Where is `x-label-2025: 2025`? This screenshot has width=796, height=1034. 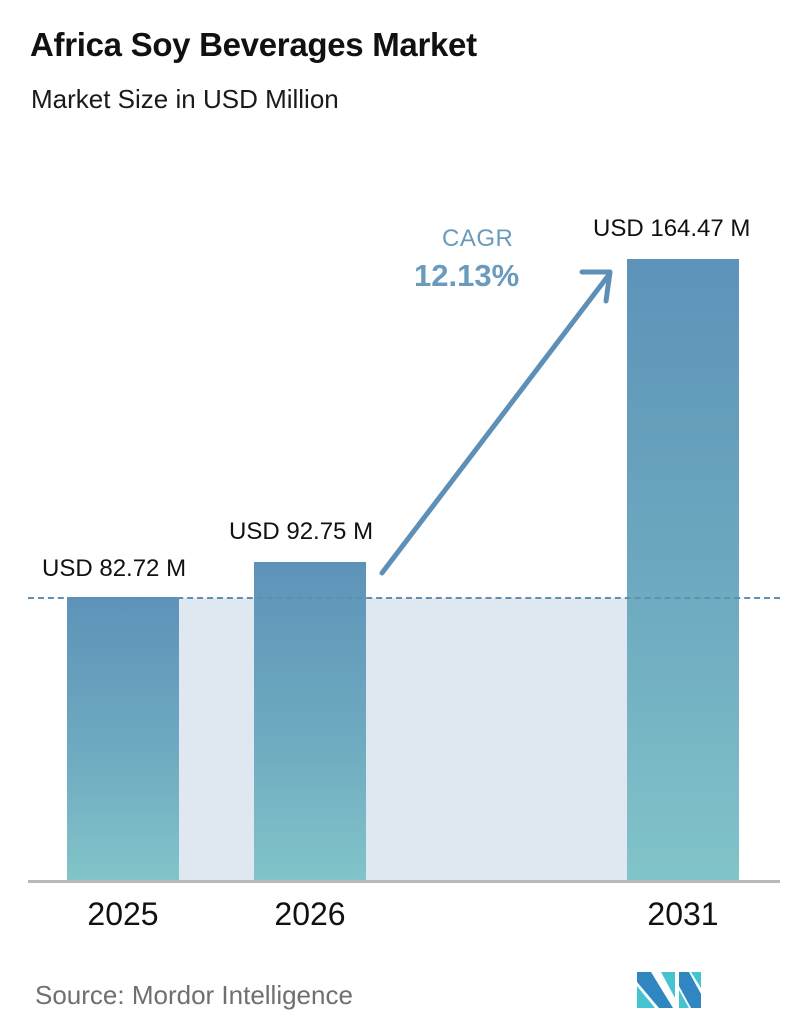 x-label-2025: 2025 is located at coordinates (123, 914).